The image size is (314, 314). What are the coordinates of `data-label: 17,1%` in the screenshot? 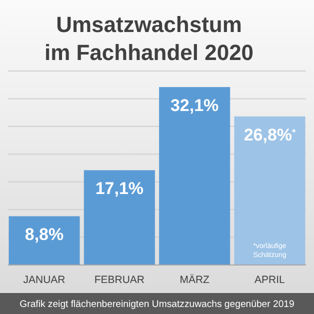 It's located at (119, 188).